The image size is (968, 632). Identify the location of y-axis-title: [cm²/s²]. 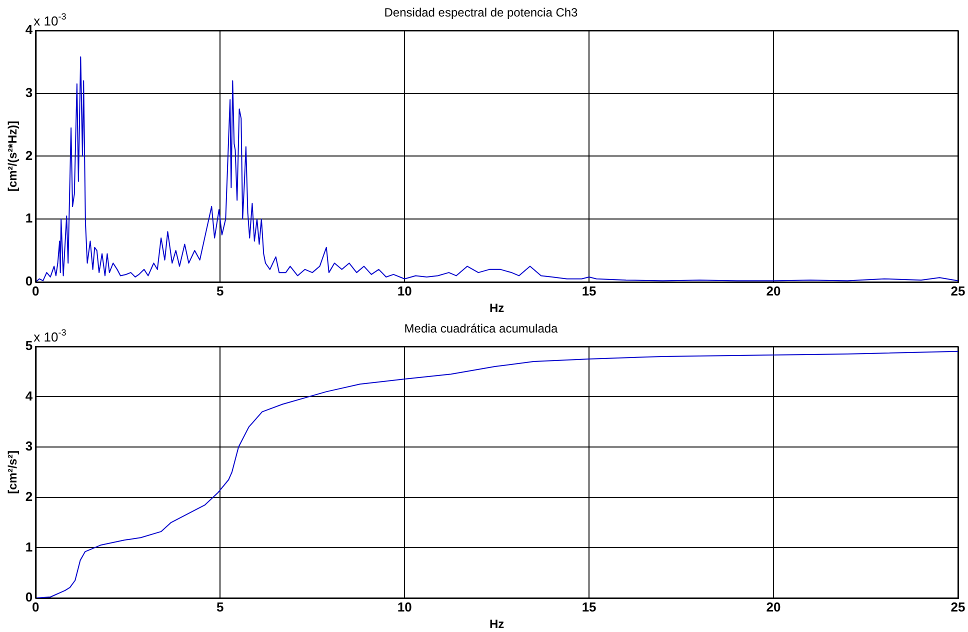
(13, 472).